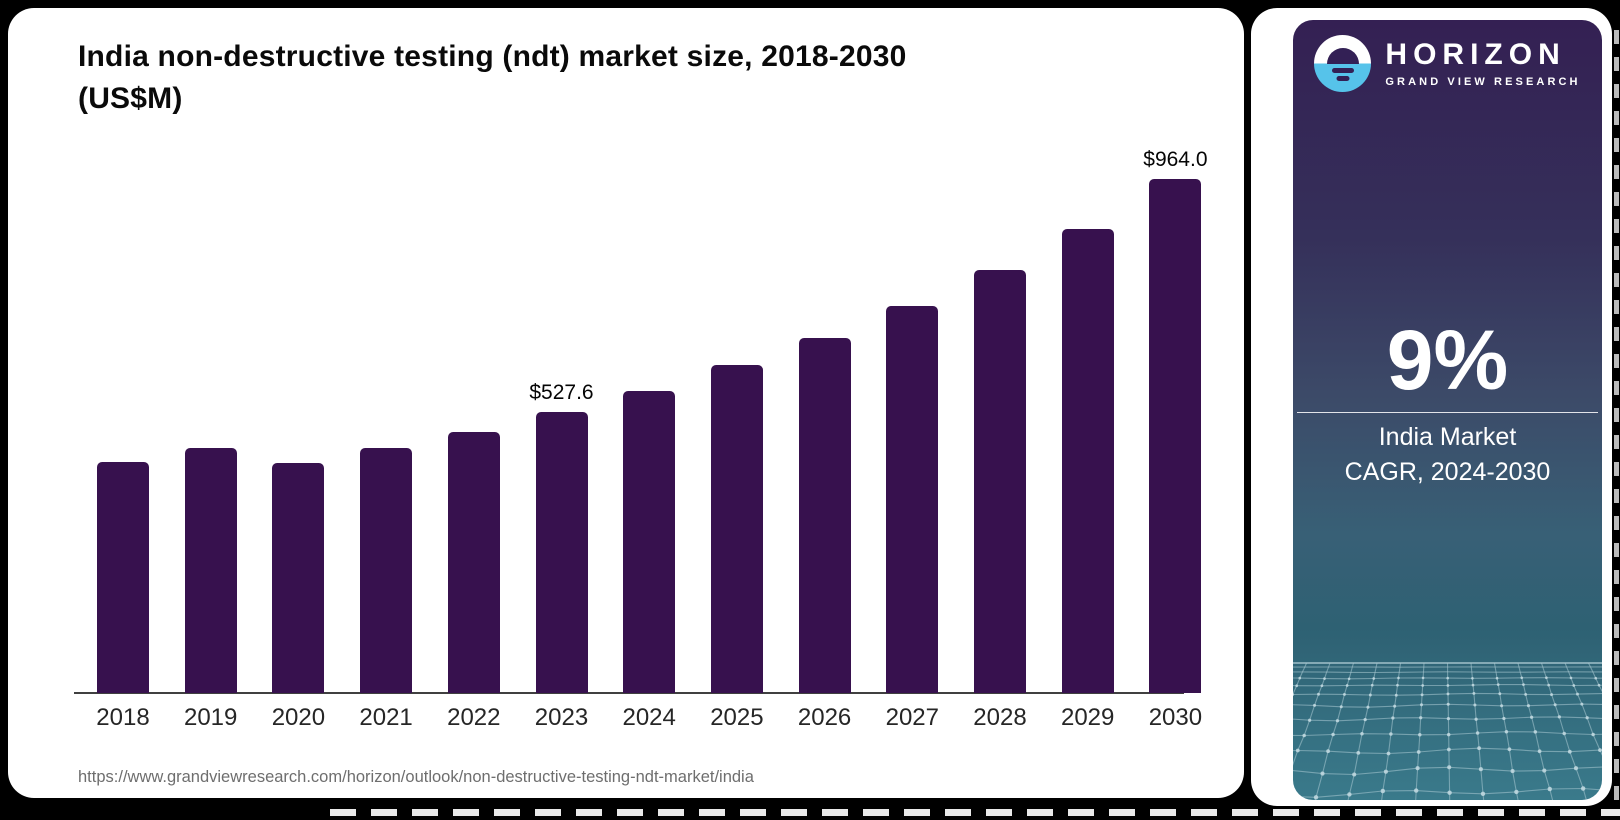  I want to click on sun-icon, so click(1342, 55).